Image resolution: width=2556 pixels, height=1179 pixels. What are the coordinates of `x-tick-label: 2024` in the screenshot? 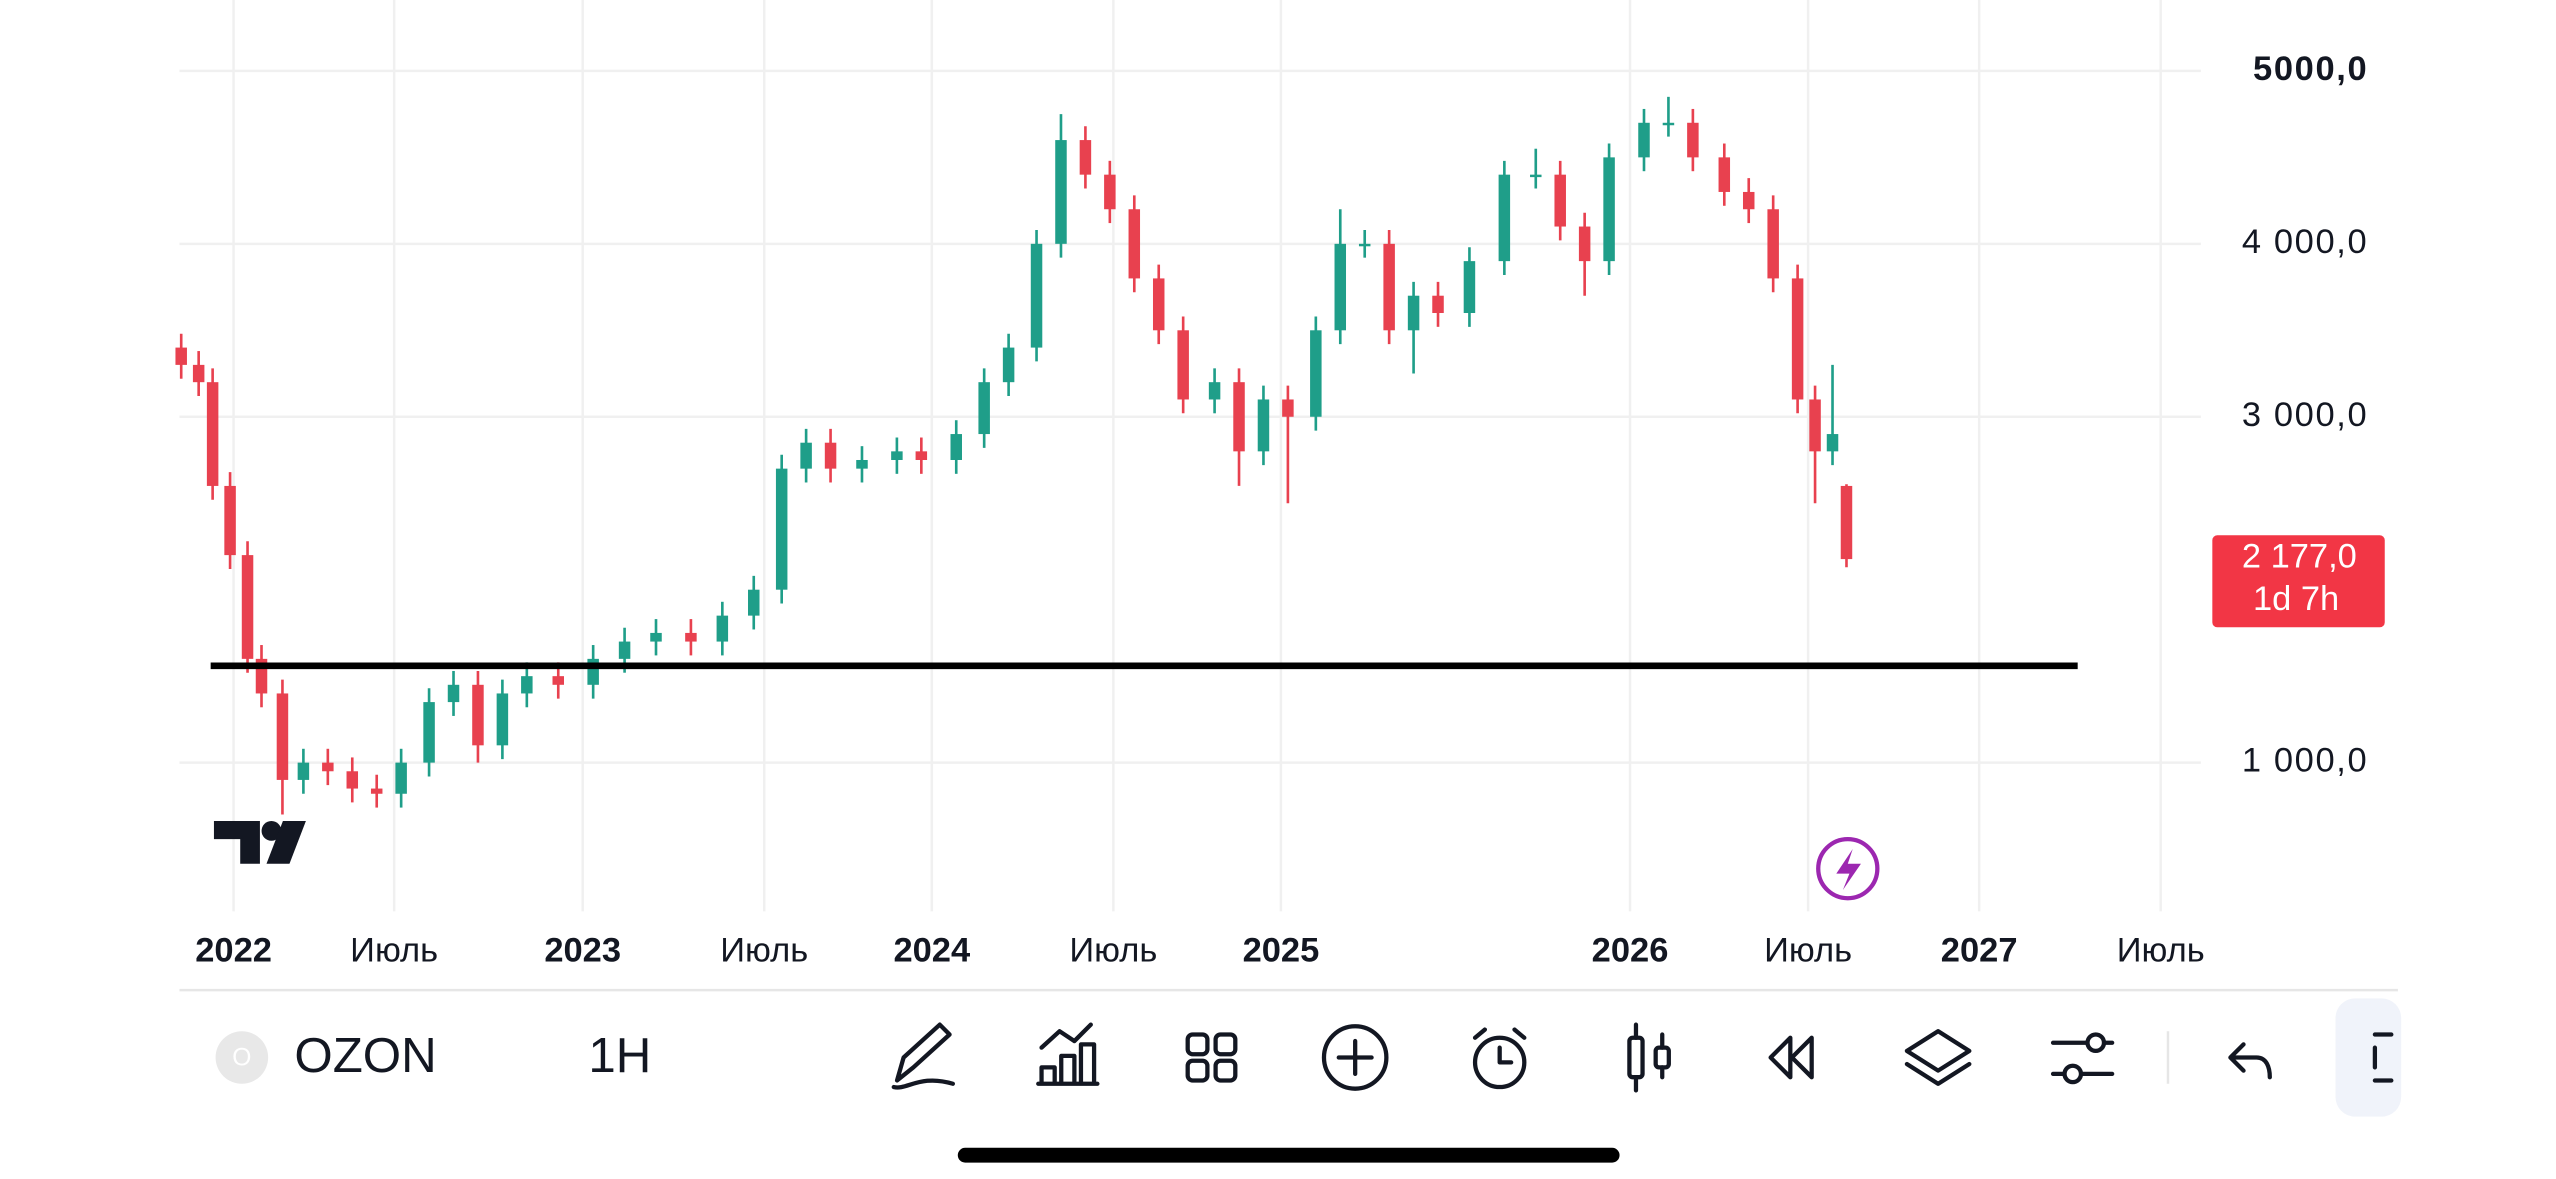 It's located at (931, 951).